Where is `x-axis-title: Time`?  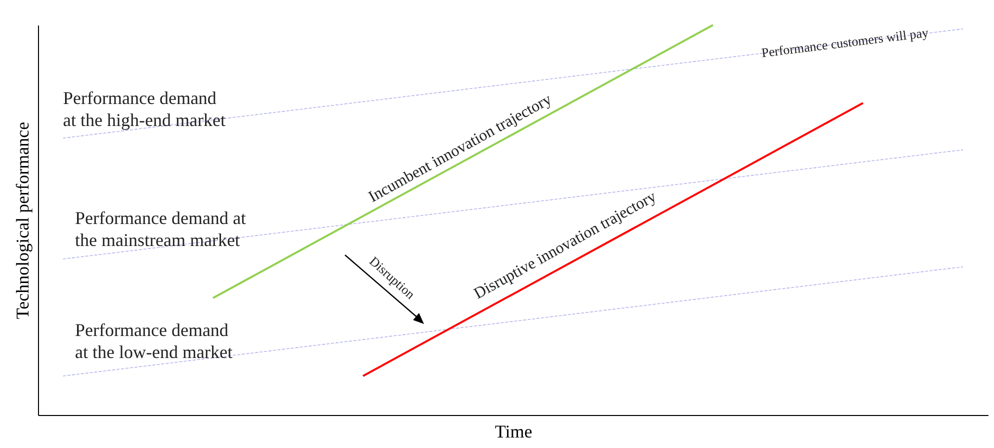
x-axis-title: Time is located at coordinates (513, 432).